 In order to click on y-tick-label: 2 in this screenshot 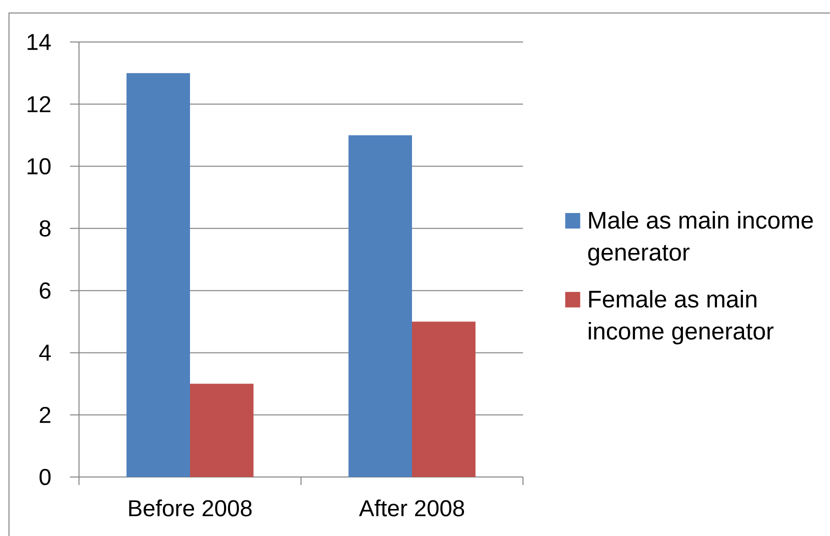, I will do `click(45, 414)`.